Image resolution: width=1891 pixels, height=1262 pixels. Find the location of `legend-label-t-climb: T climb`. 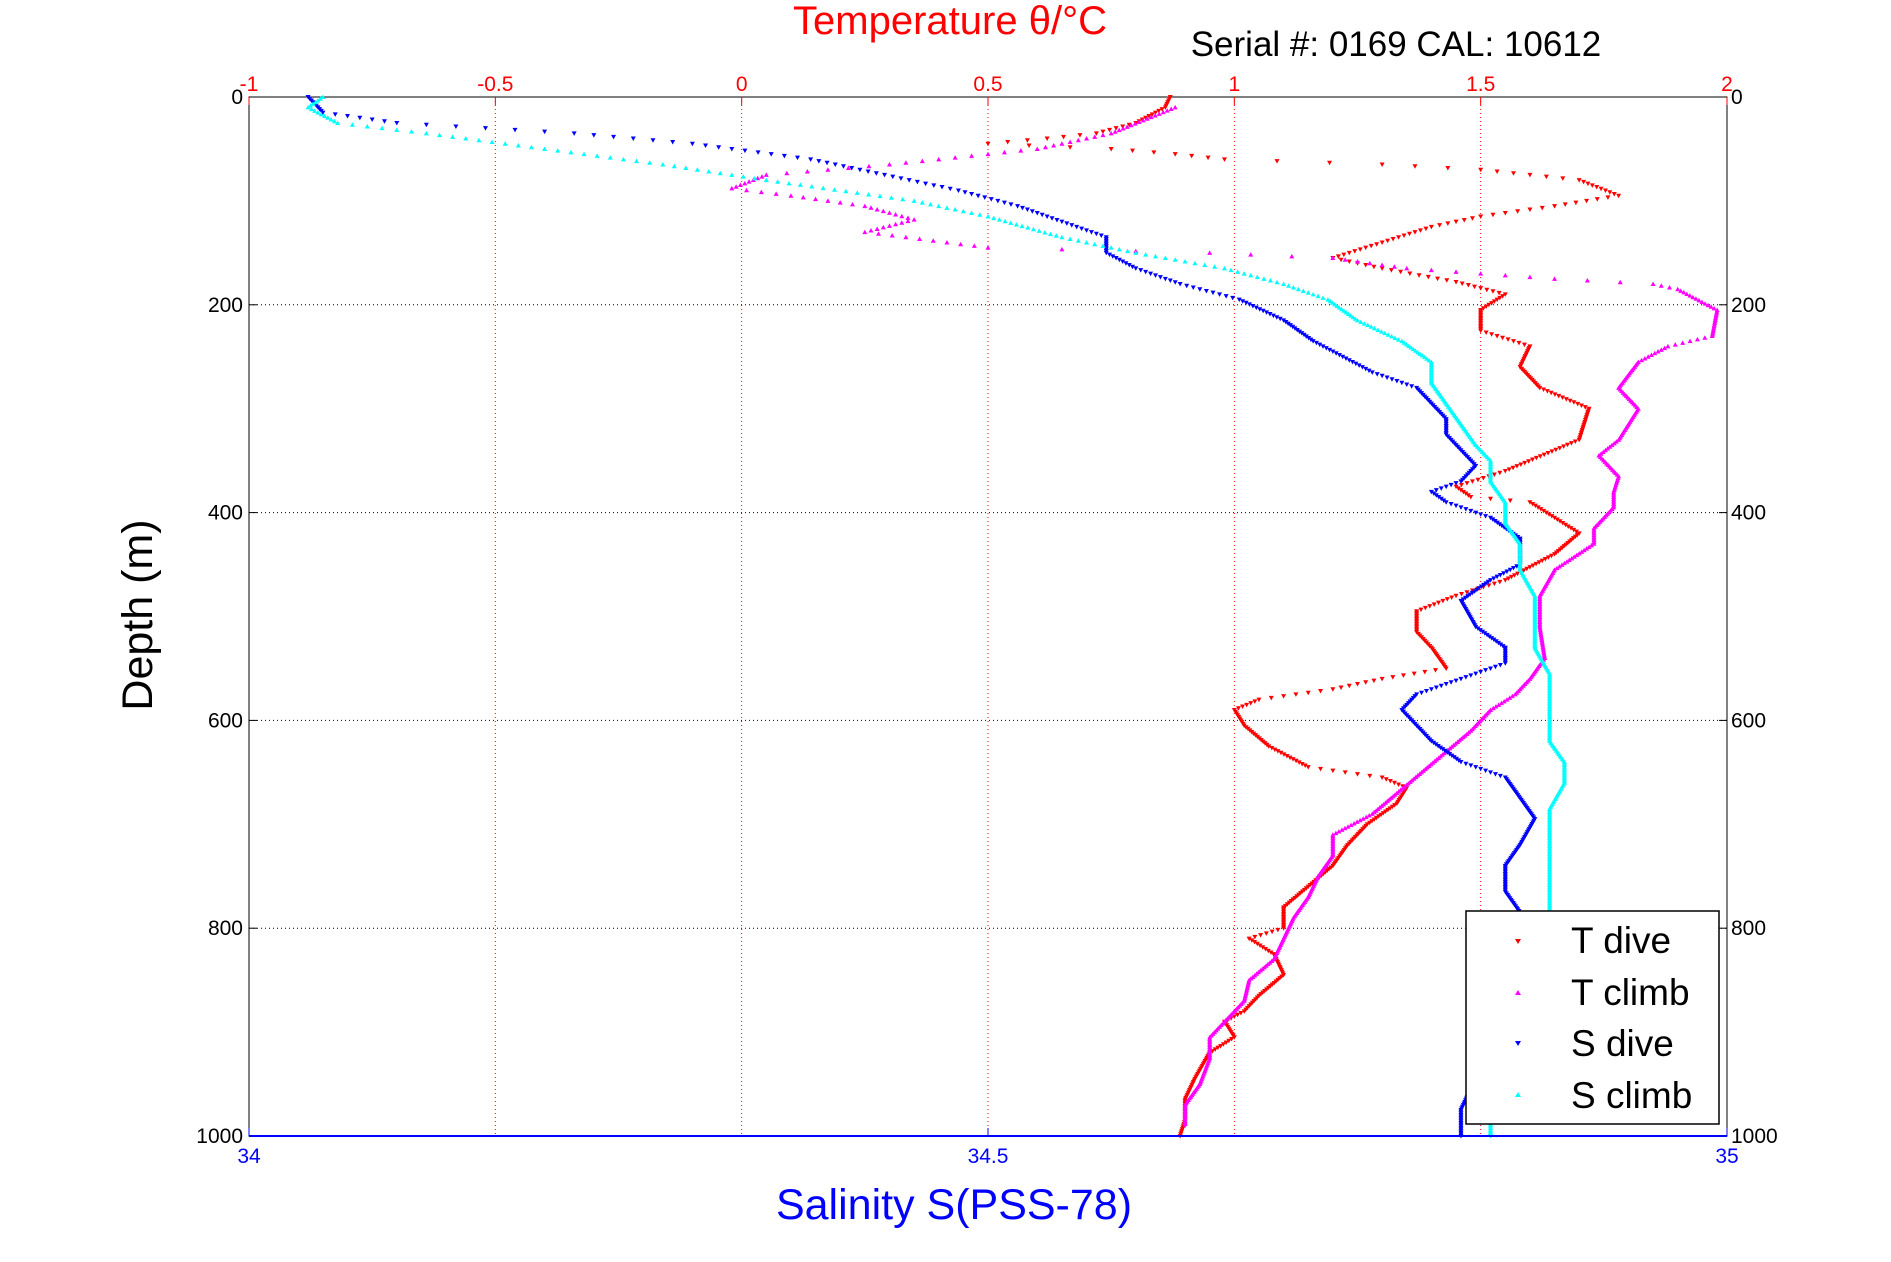

legend-label-t-climb: T climb is located at coordinates (1630, 992).